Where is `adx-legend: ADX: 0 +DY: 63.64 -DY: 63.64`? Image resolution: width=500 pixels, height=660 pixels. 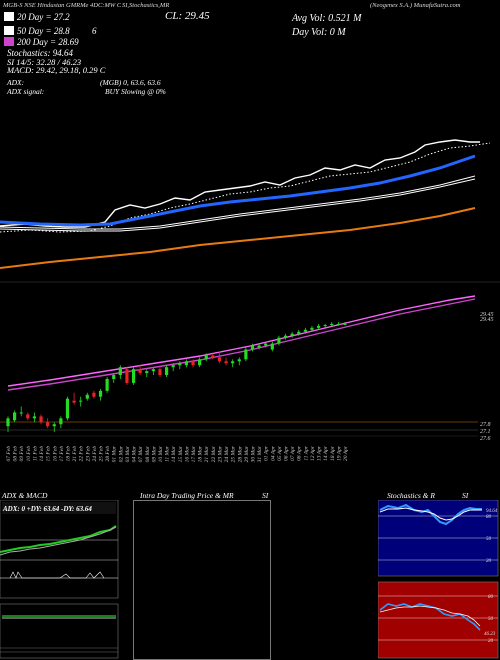 adx-legend: ADX: 0 +DY: 63.64 -DY: 63.64 is located at coordinates (47, 509).